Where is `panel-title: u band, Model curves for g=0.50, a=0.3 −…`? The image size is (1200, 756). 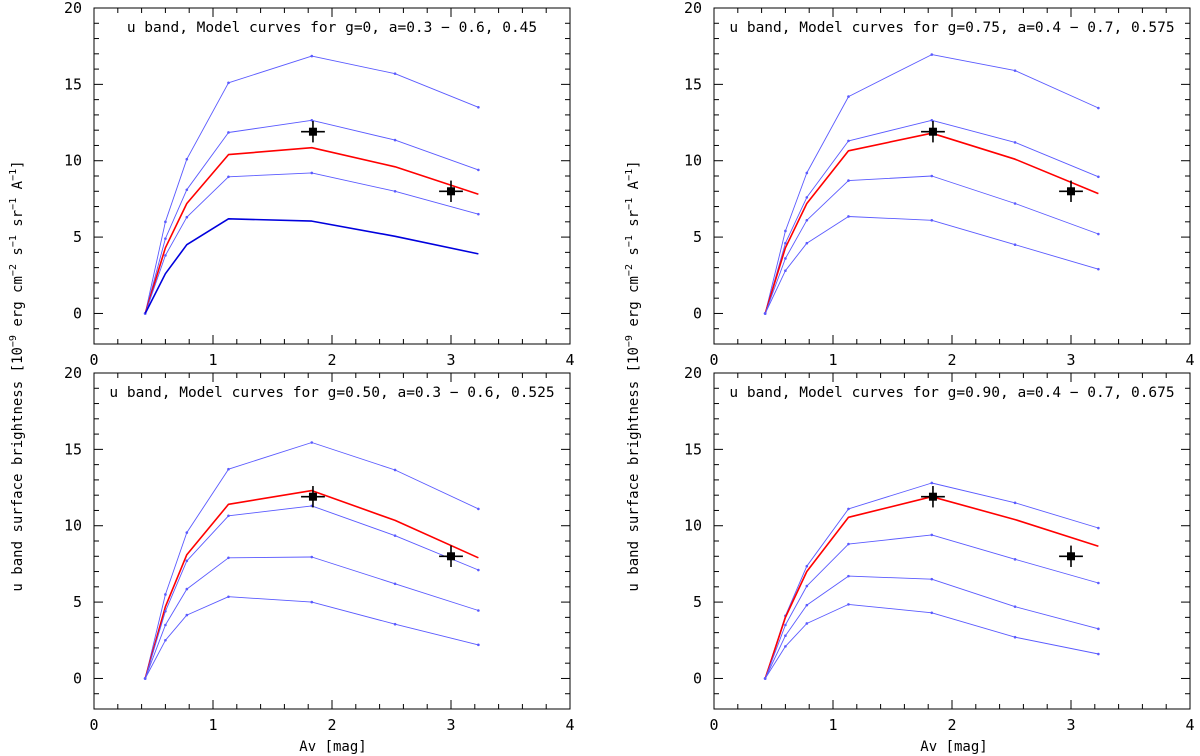 panel-title: u band, Model curves for g=0.50, a=0.3 −… is located at coordinates (331, 393).